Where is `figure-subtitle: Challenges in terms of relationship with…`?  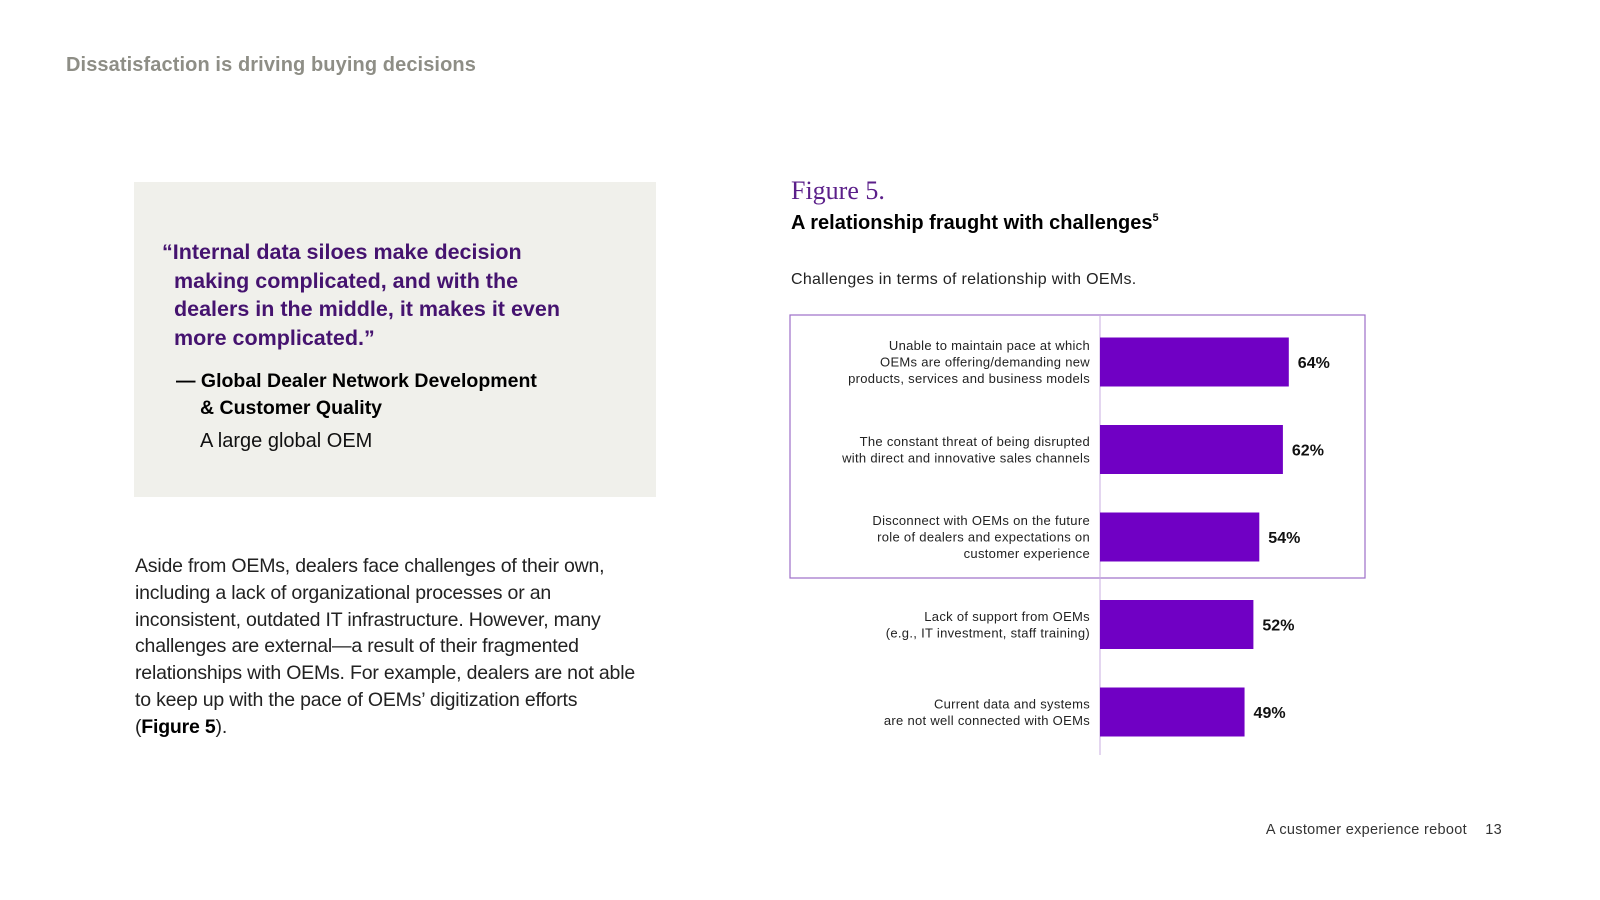
figure-subtitle: Challenges in terms of relationship with… is located at coordinates (964, 279).